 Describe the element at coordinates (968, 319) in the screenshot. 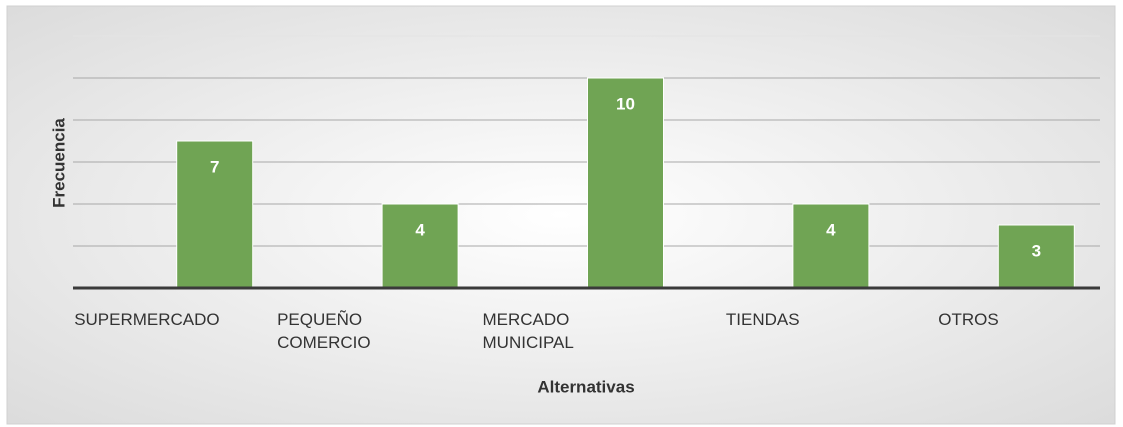

I see `x-tick-label: OTROS` at that location.